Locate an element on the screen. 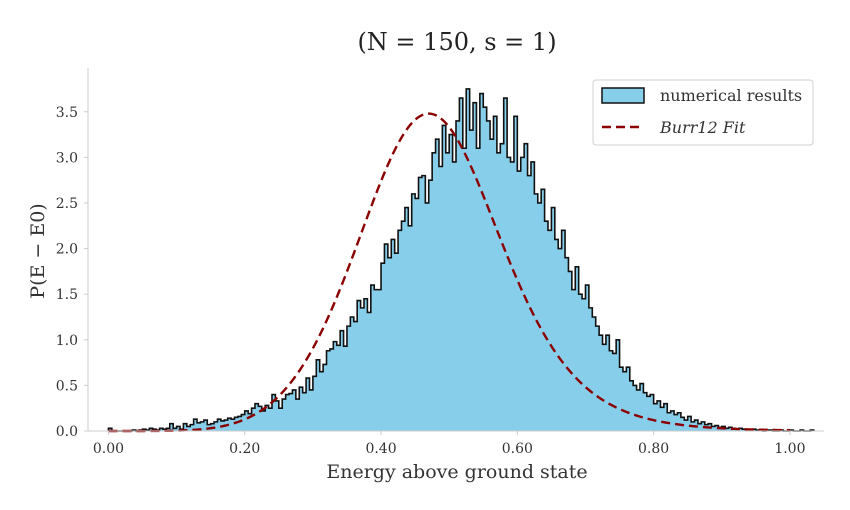  y-tick-label: 1.0 is located at coordinates (67, 341).